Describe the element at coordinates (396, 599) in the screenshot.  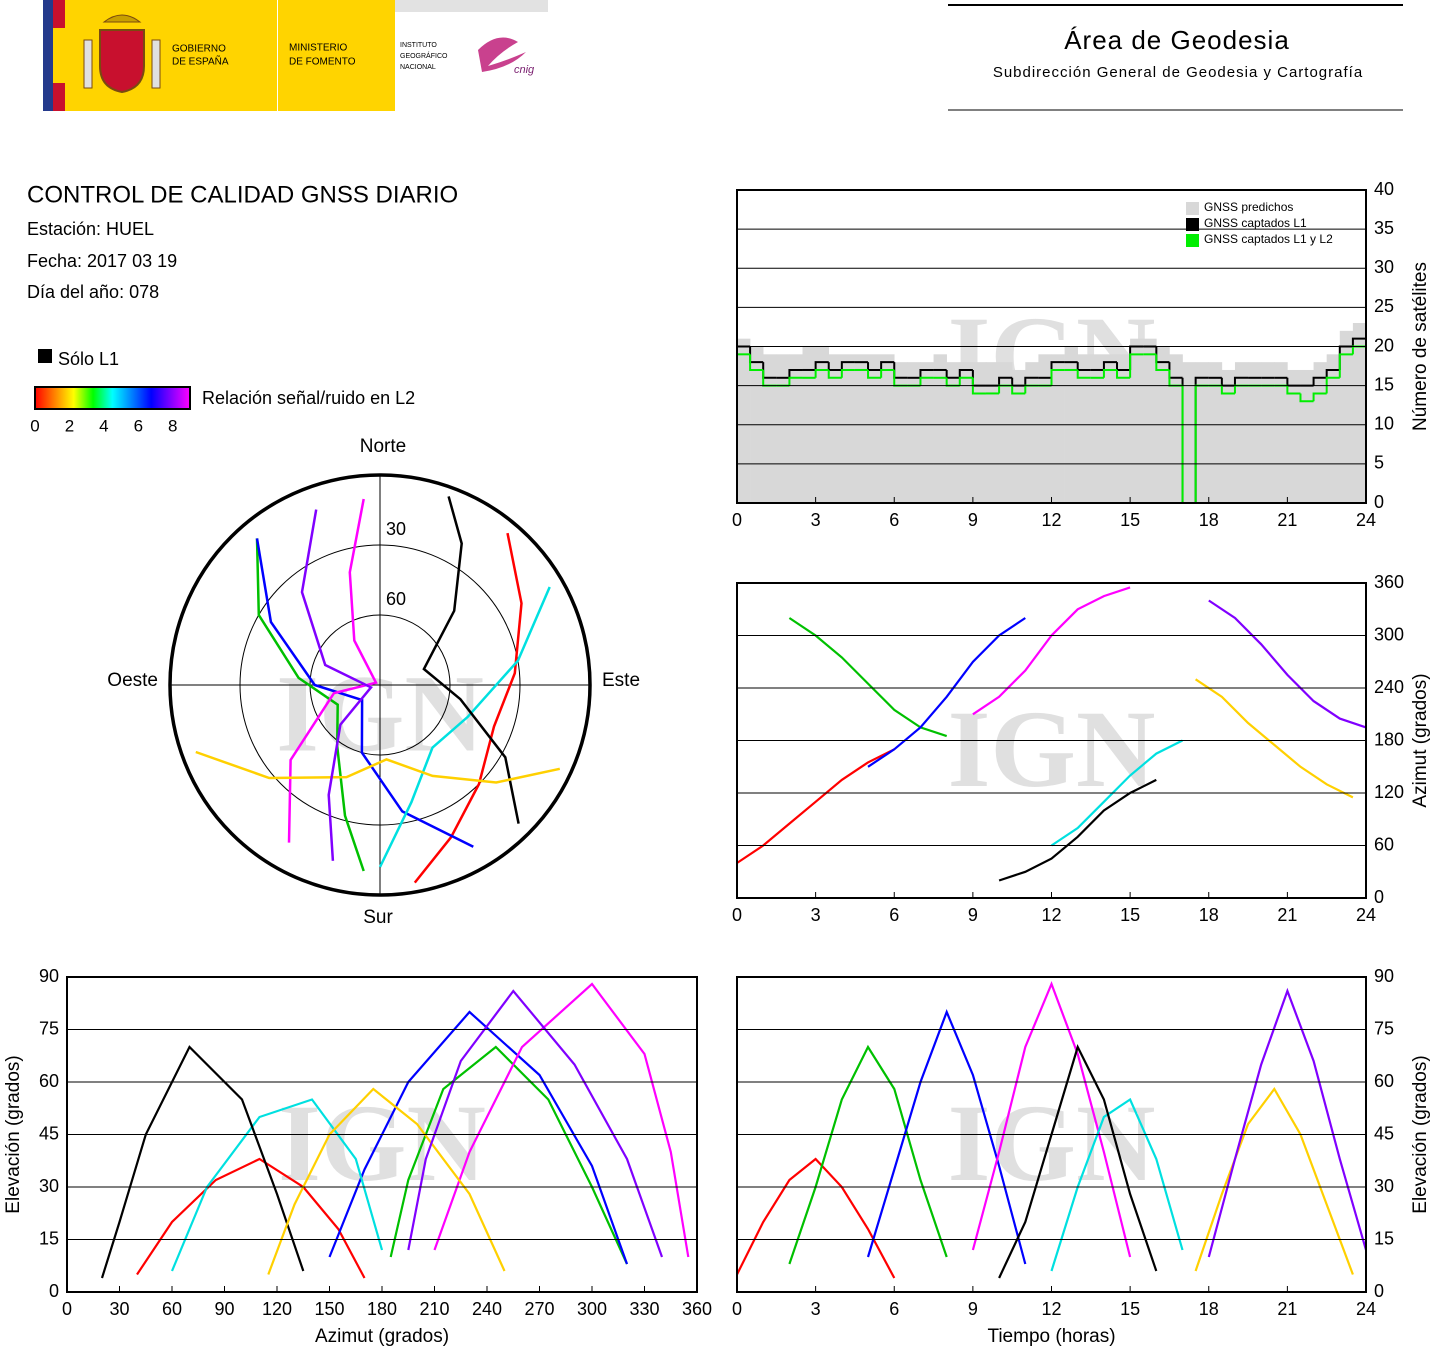
I see `ring-label: 60` at that location.